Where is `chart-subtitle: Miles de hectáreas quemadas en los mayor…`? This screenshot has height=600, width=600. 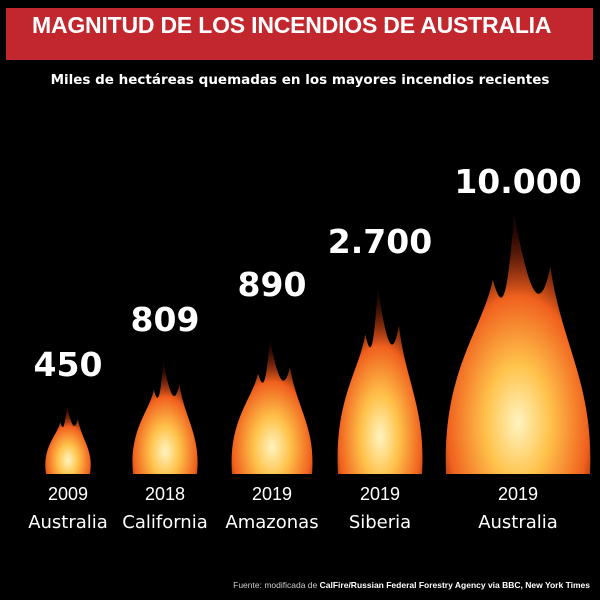 chart-subtitle: Miles de hectáreas quemadas en los mayor… is located at coordinates (300, 80).